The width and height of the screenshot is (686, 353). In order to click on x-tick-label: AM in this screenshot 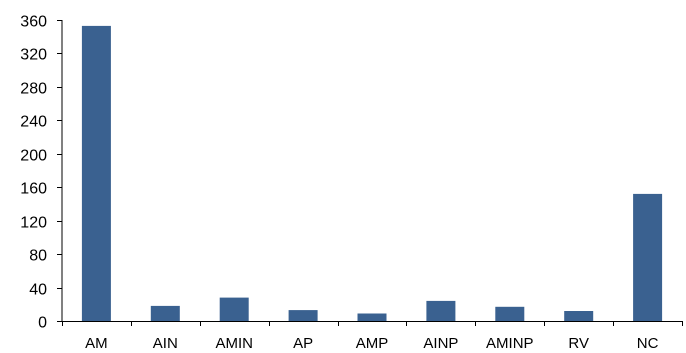, I will do `click(96, 343)`.